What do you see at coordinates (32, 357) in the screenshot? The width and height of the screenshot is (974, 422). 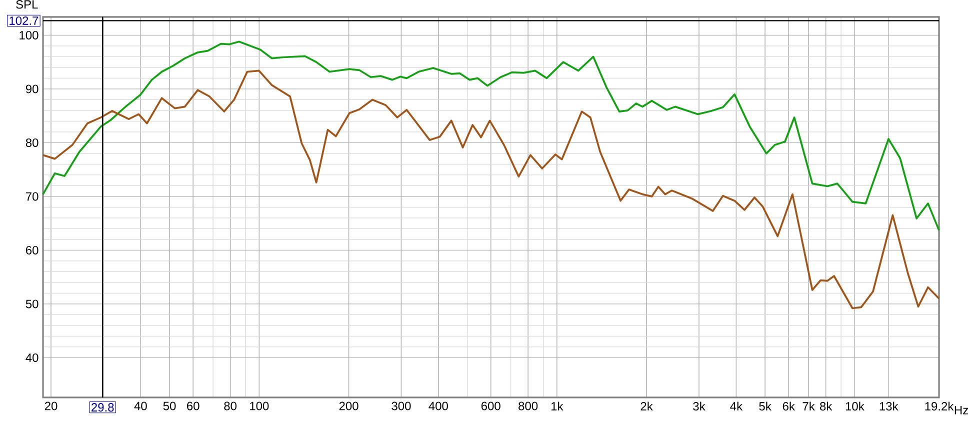 I see `y-tick-label: 40` at bounding box center [32, 357].